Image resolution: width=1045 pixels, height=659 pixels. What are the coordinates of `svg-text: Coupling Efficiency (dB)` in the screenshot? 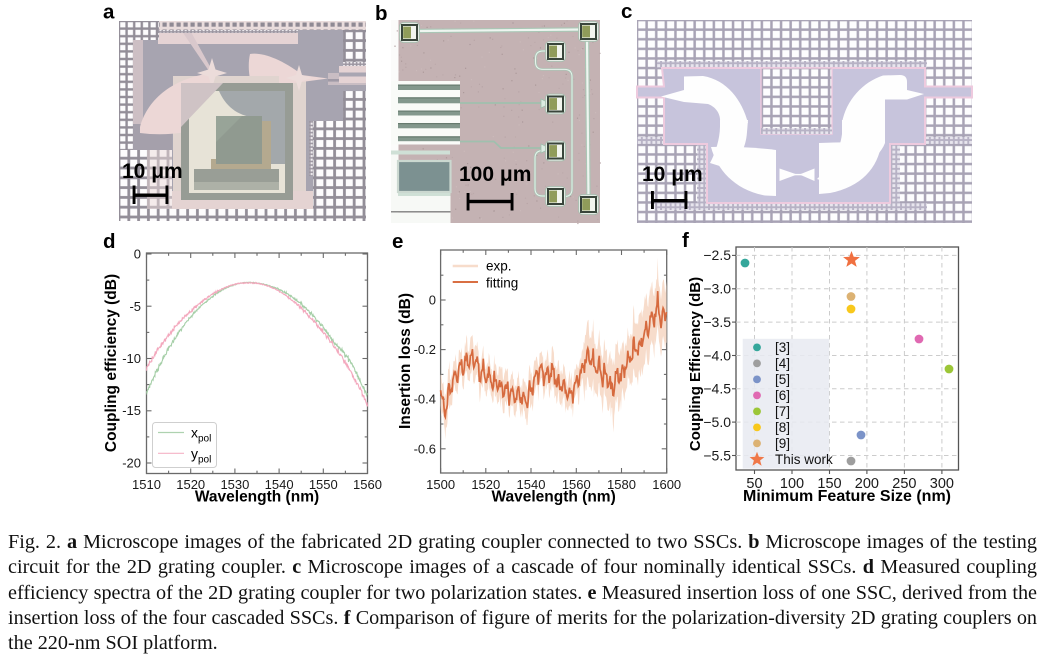 It's located at (695, 364).